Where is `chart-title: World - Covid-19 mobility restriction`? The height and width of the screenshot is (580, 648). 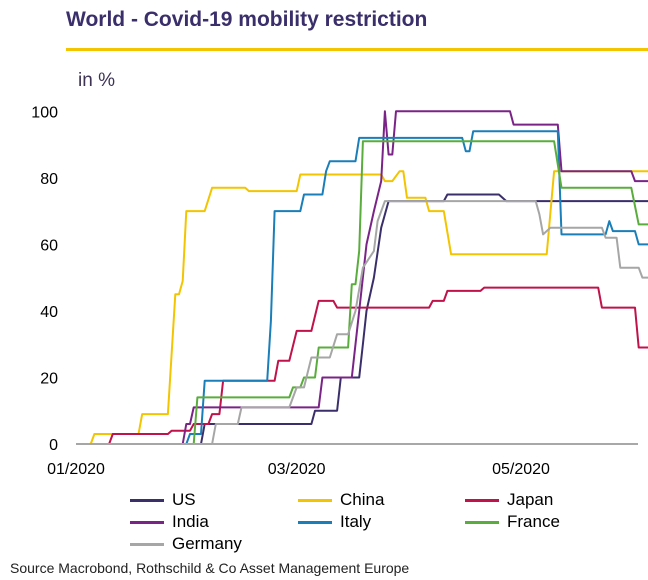 chart-title: World - Covid-19 mobility restriction is located at coordinates (247, 19).